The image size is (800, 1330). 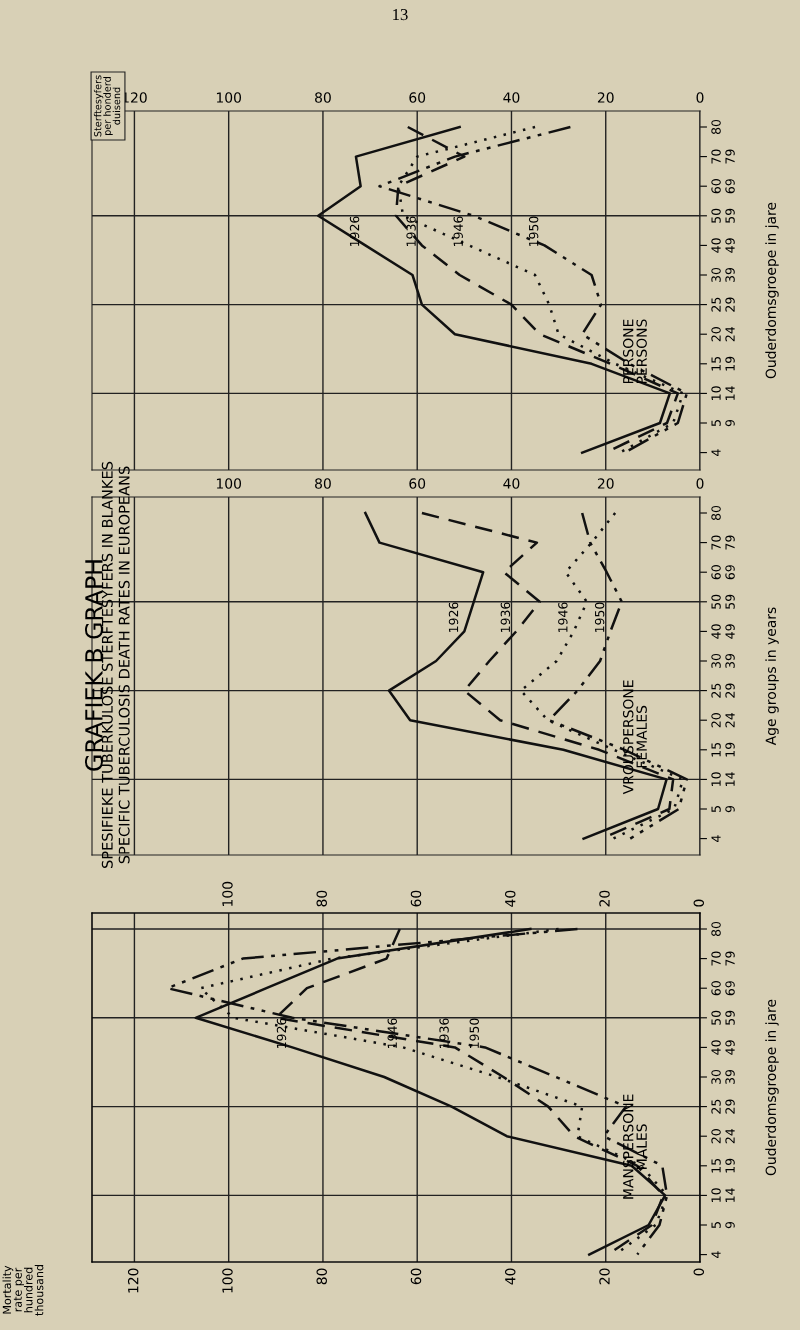 I want to click on annotation: PERSONE PERSONS, so click(x=634, y=351).